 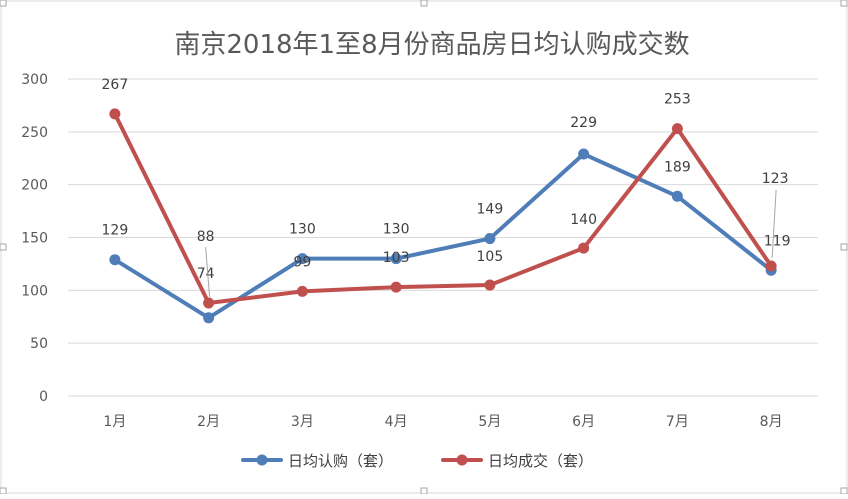 What do you see at coordinates (114, 422) in the screenshot?
I see `x-tick-label: 1月` at bounding box center [114, 422].